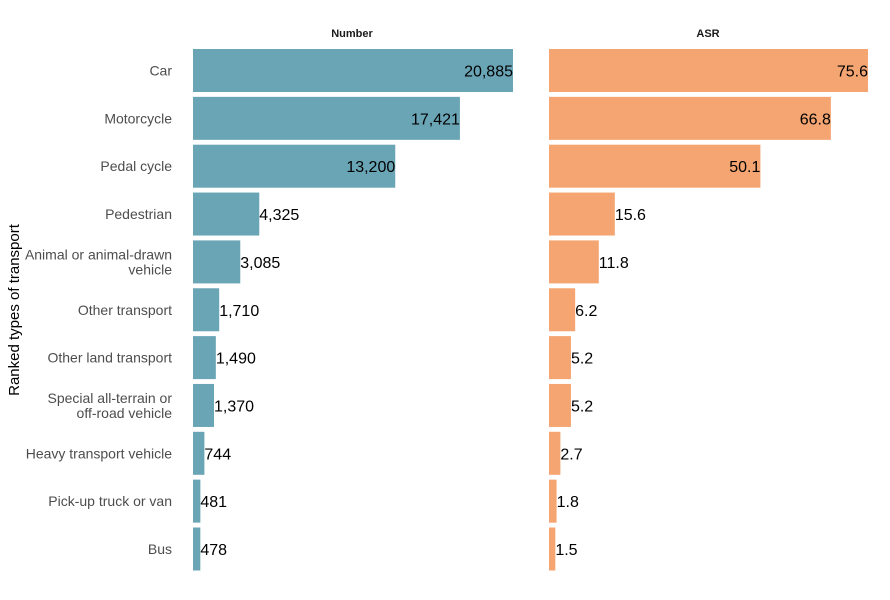 The image size is (890, 600). What do you see at coordinates (488, 72) in the screenshot?
I see `data-label: 20,885` at bounding box center [488, 72].